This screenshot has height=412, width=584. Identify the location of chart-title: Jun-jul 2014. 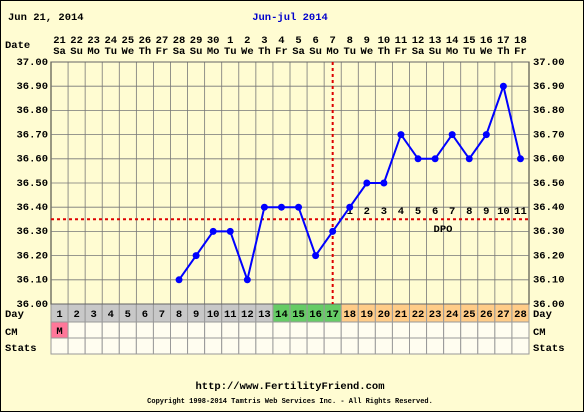
(290, 18).